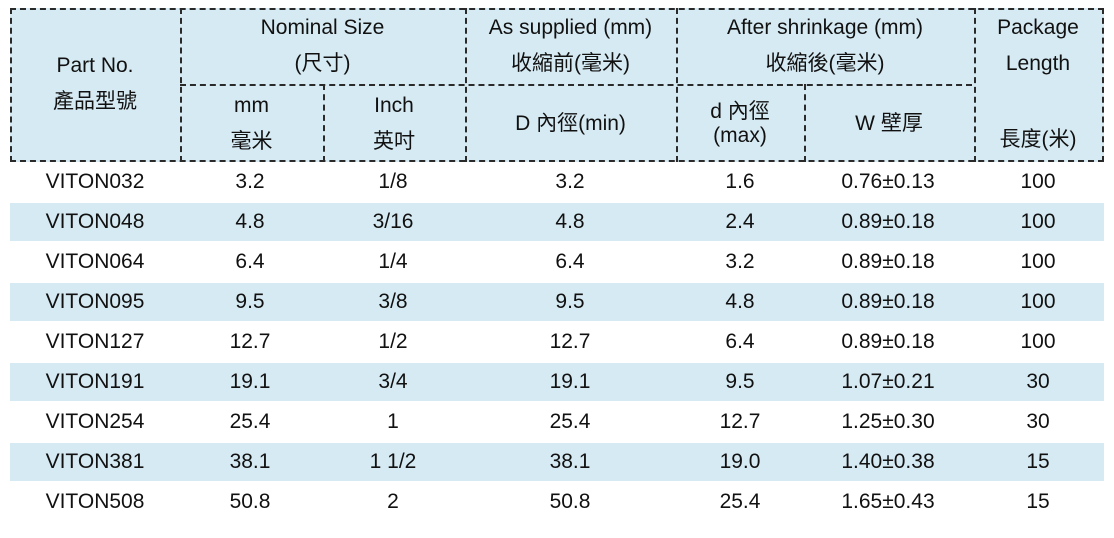 Image resolution: width=1114 pixels, height=538 pixels. I want to click on cell-mm: 4.8, so click(250, 221).